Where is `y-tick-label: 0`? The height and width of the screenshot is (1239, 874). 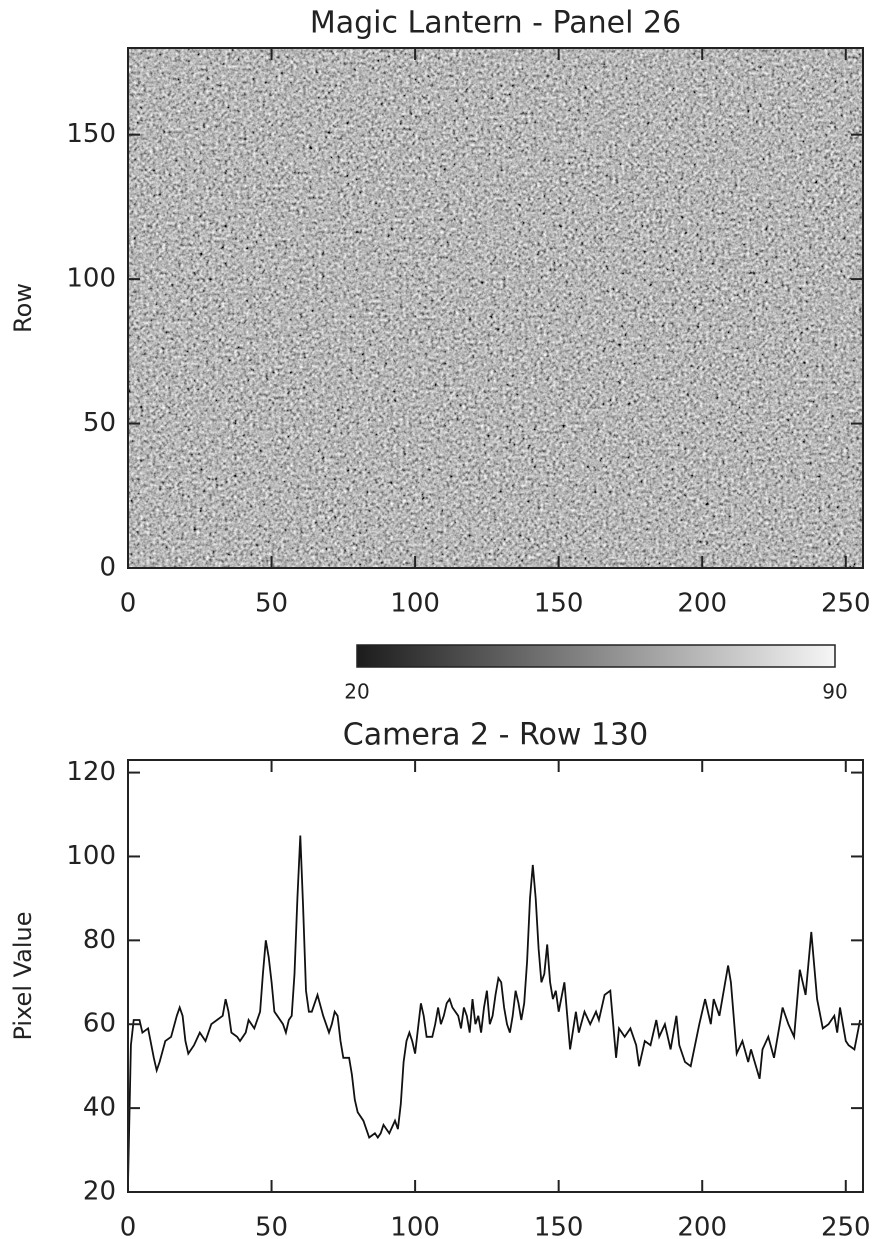 y-tick-label: 0 is located at coordinates (107, 568).